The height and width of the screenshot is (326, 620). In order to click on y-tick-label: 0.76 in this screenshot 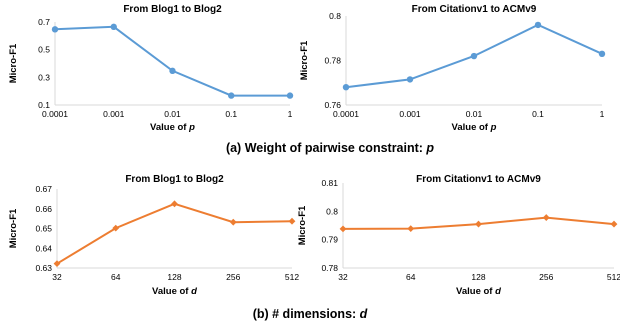, I will do `click(332, 105)`.